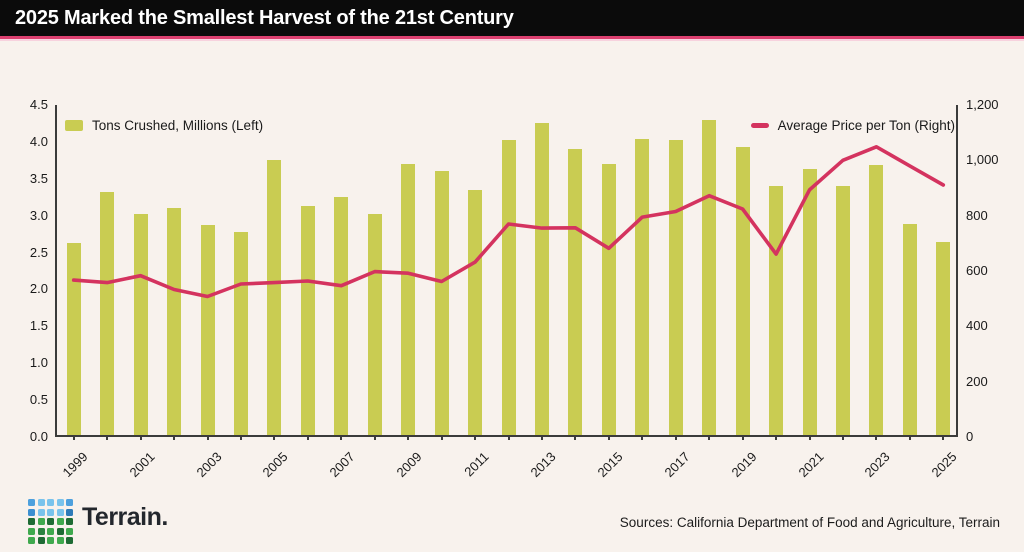  What do you see at coordinates (508, 287) in the screenshot?
I see `bar-2012` at bounding box center [508, 287].